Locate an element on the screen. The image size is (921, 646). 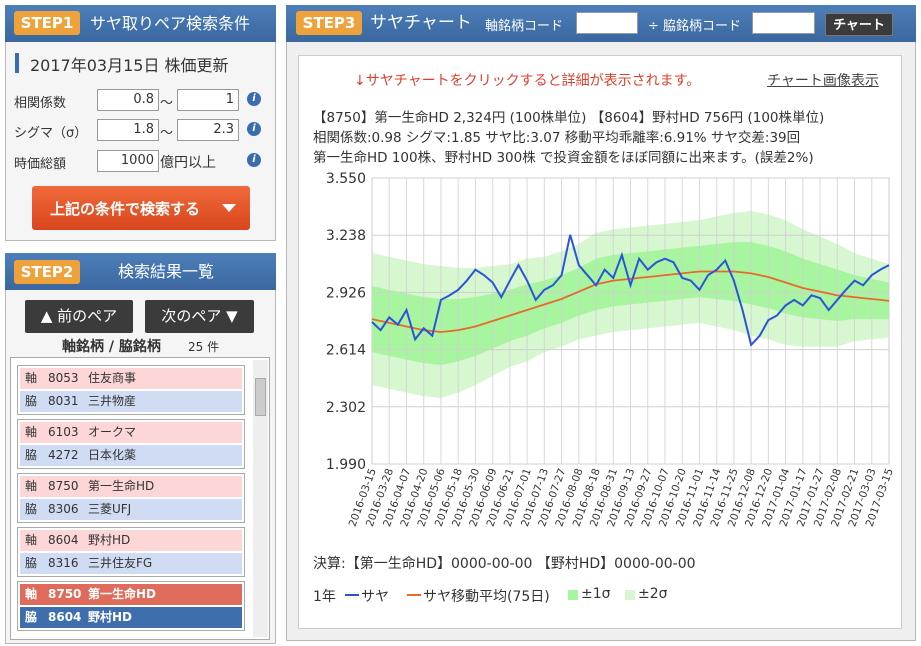
side-name: 日本化薬 is located at coordinates (112, 455).